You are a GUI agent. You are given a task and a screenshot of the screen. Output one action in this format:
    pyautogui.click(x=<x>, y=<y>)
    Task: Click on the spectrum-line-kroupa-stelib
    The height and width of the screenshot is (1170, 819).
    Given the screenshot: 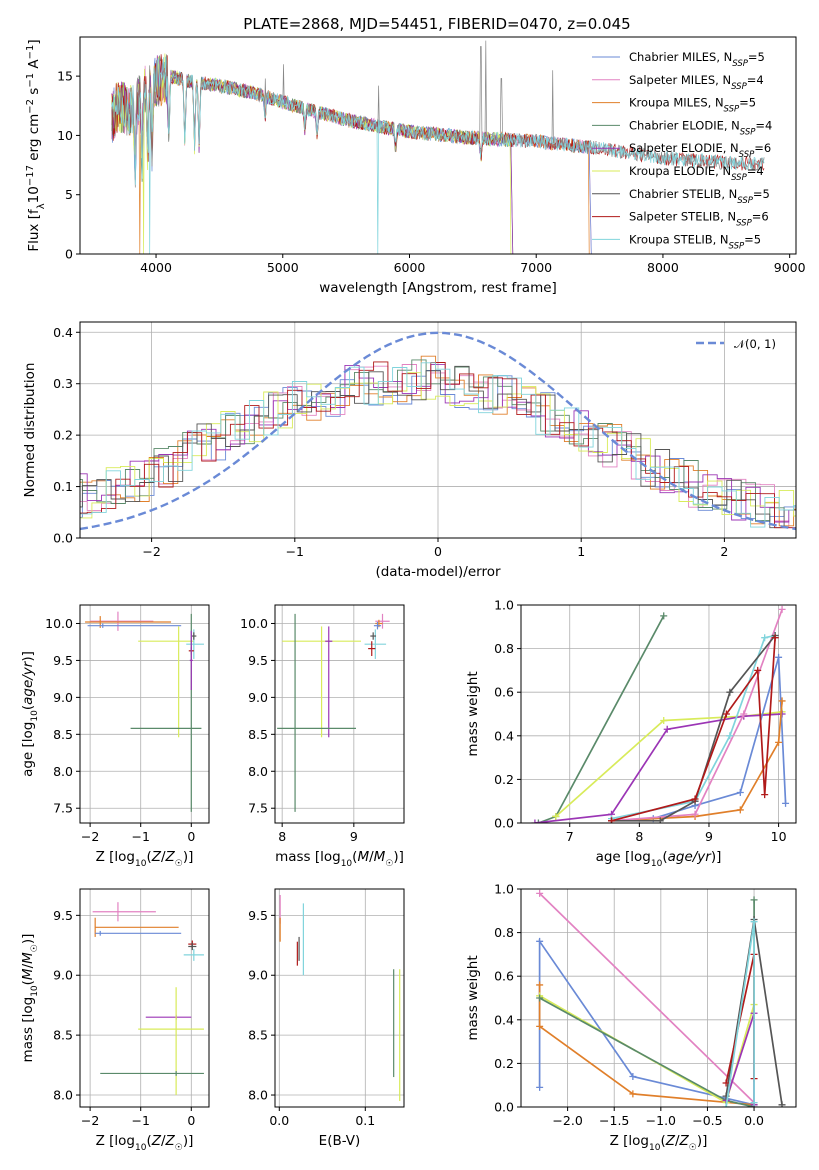 What is the action you would take?
    pyautogui.click(x=438, y=155)
    